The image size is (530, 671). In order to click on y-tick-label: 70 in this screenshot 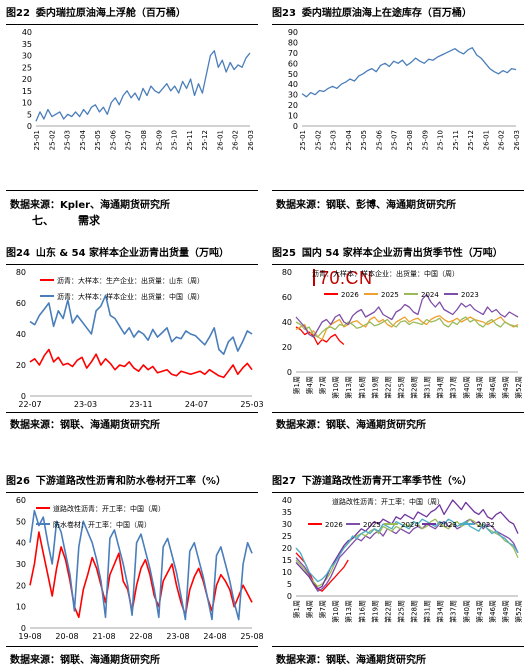, I will do `click(293, 53)`.